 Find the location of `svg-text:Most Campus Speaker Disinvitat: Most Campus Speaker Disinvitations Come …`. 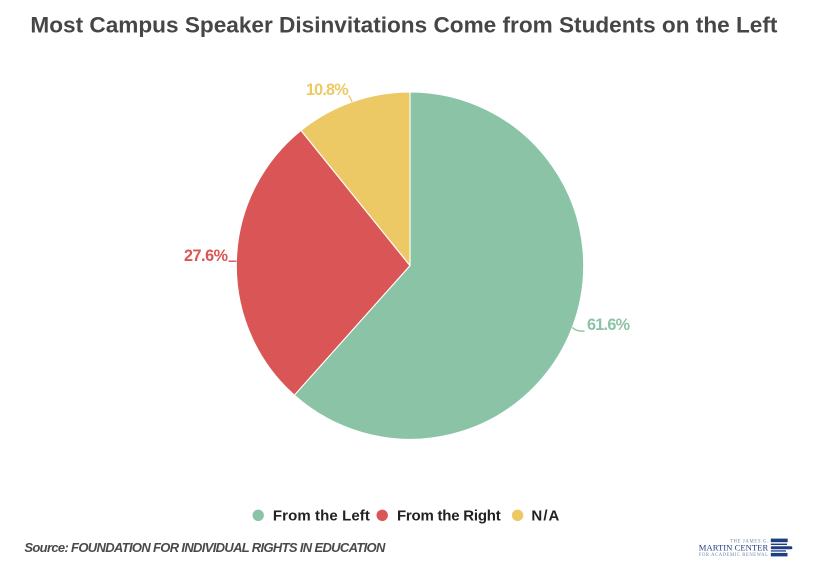

svg-text:Most Campus Speaker Disinvitat: Most Campus Speaker Disinvitations Come … is located at coordinates (403, 24).